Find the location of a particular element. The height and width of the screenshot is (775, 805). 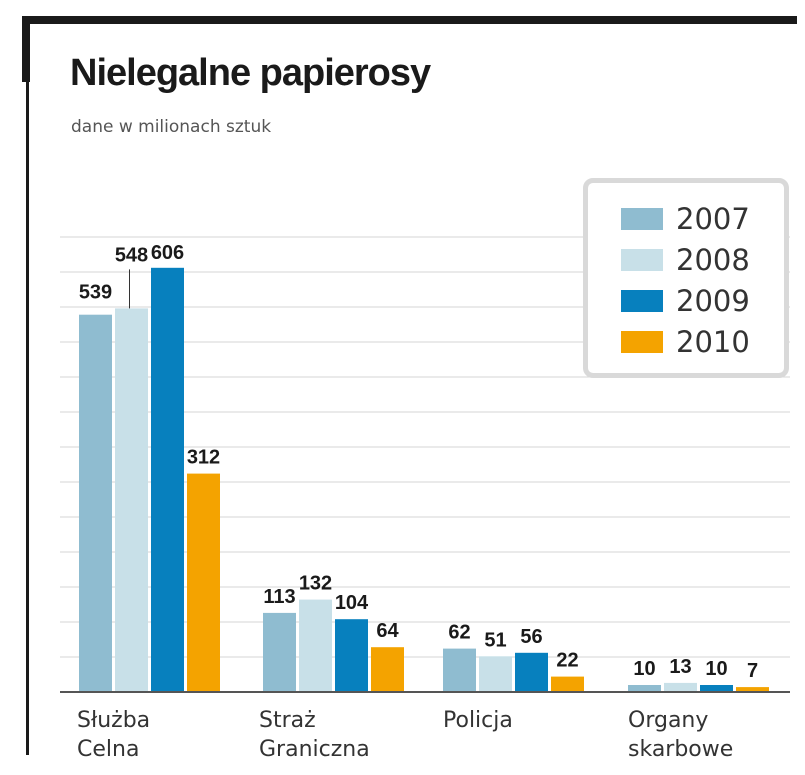

data-label-2009-3: 10 is located at coordinates (716, 669).